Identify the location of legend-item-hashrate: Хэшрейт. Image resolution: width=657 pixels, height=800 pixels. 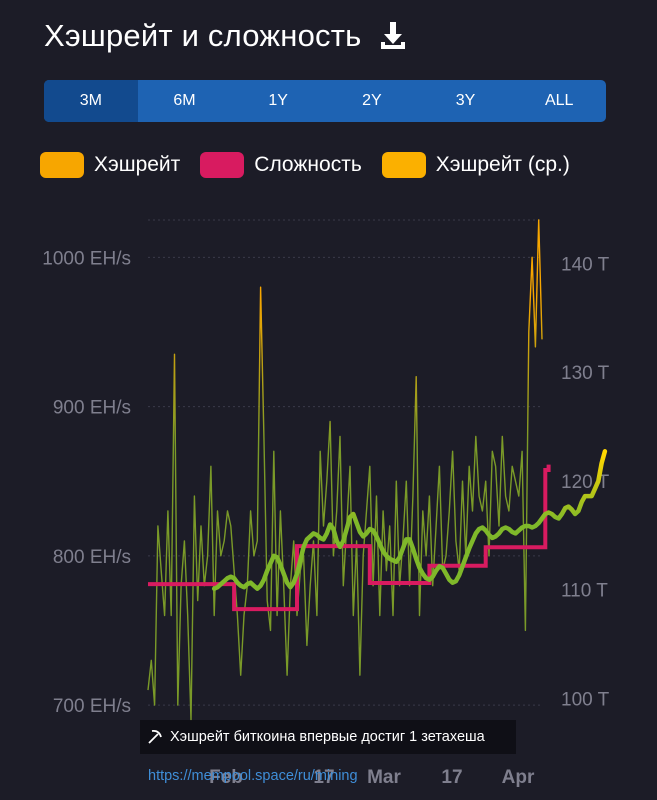
(110, 165).